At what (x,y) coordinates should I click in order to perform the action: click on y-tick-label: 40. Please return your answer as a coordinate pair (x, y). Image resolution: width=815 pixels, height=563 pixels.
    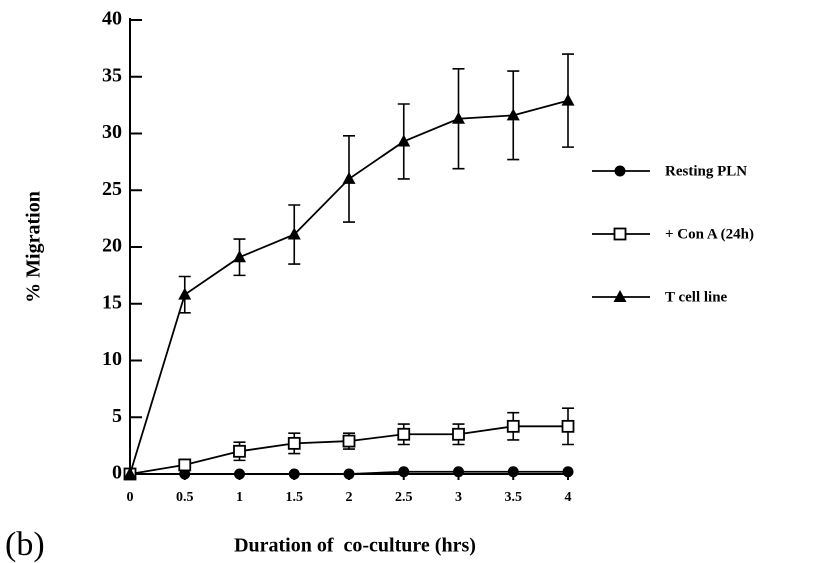
    Looking at the image, I should click on (112, 19).